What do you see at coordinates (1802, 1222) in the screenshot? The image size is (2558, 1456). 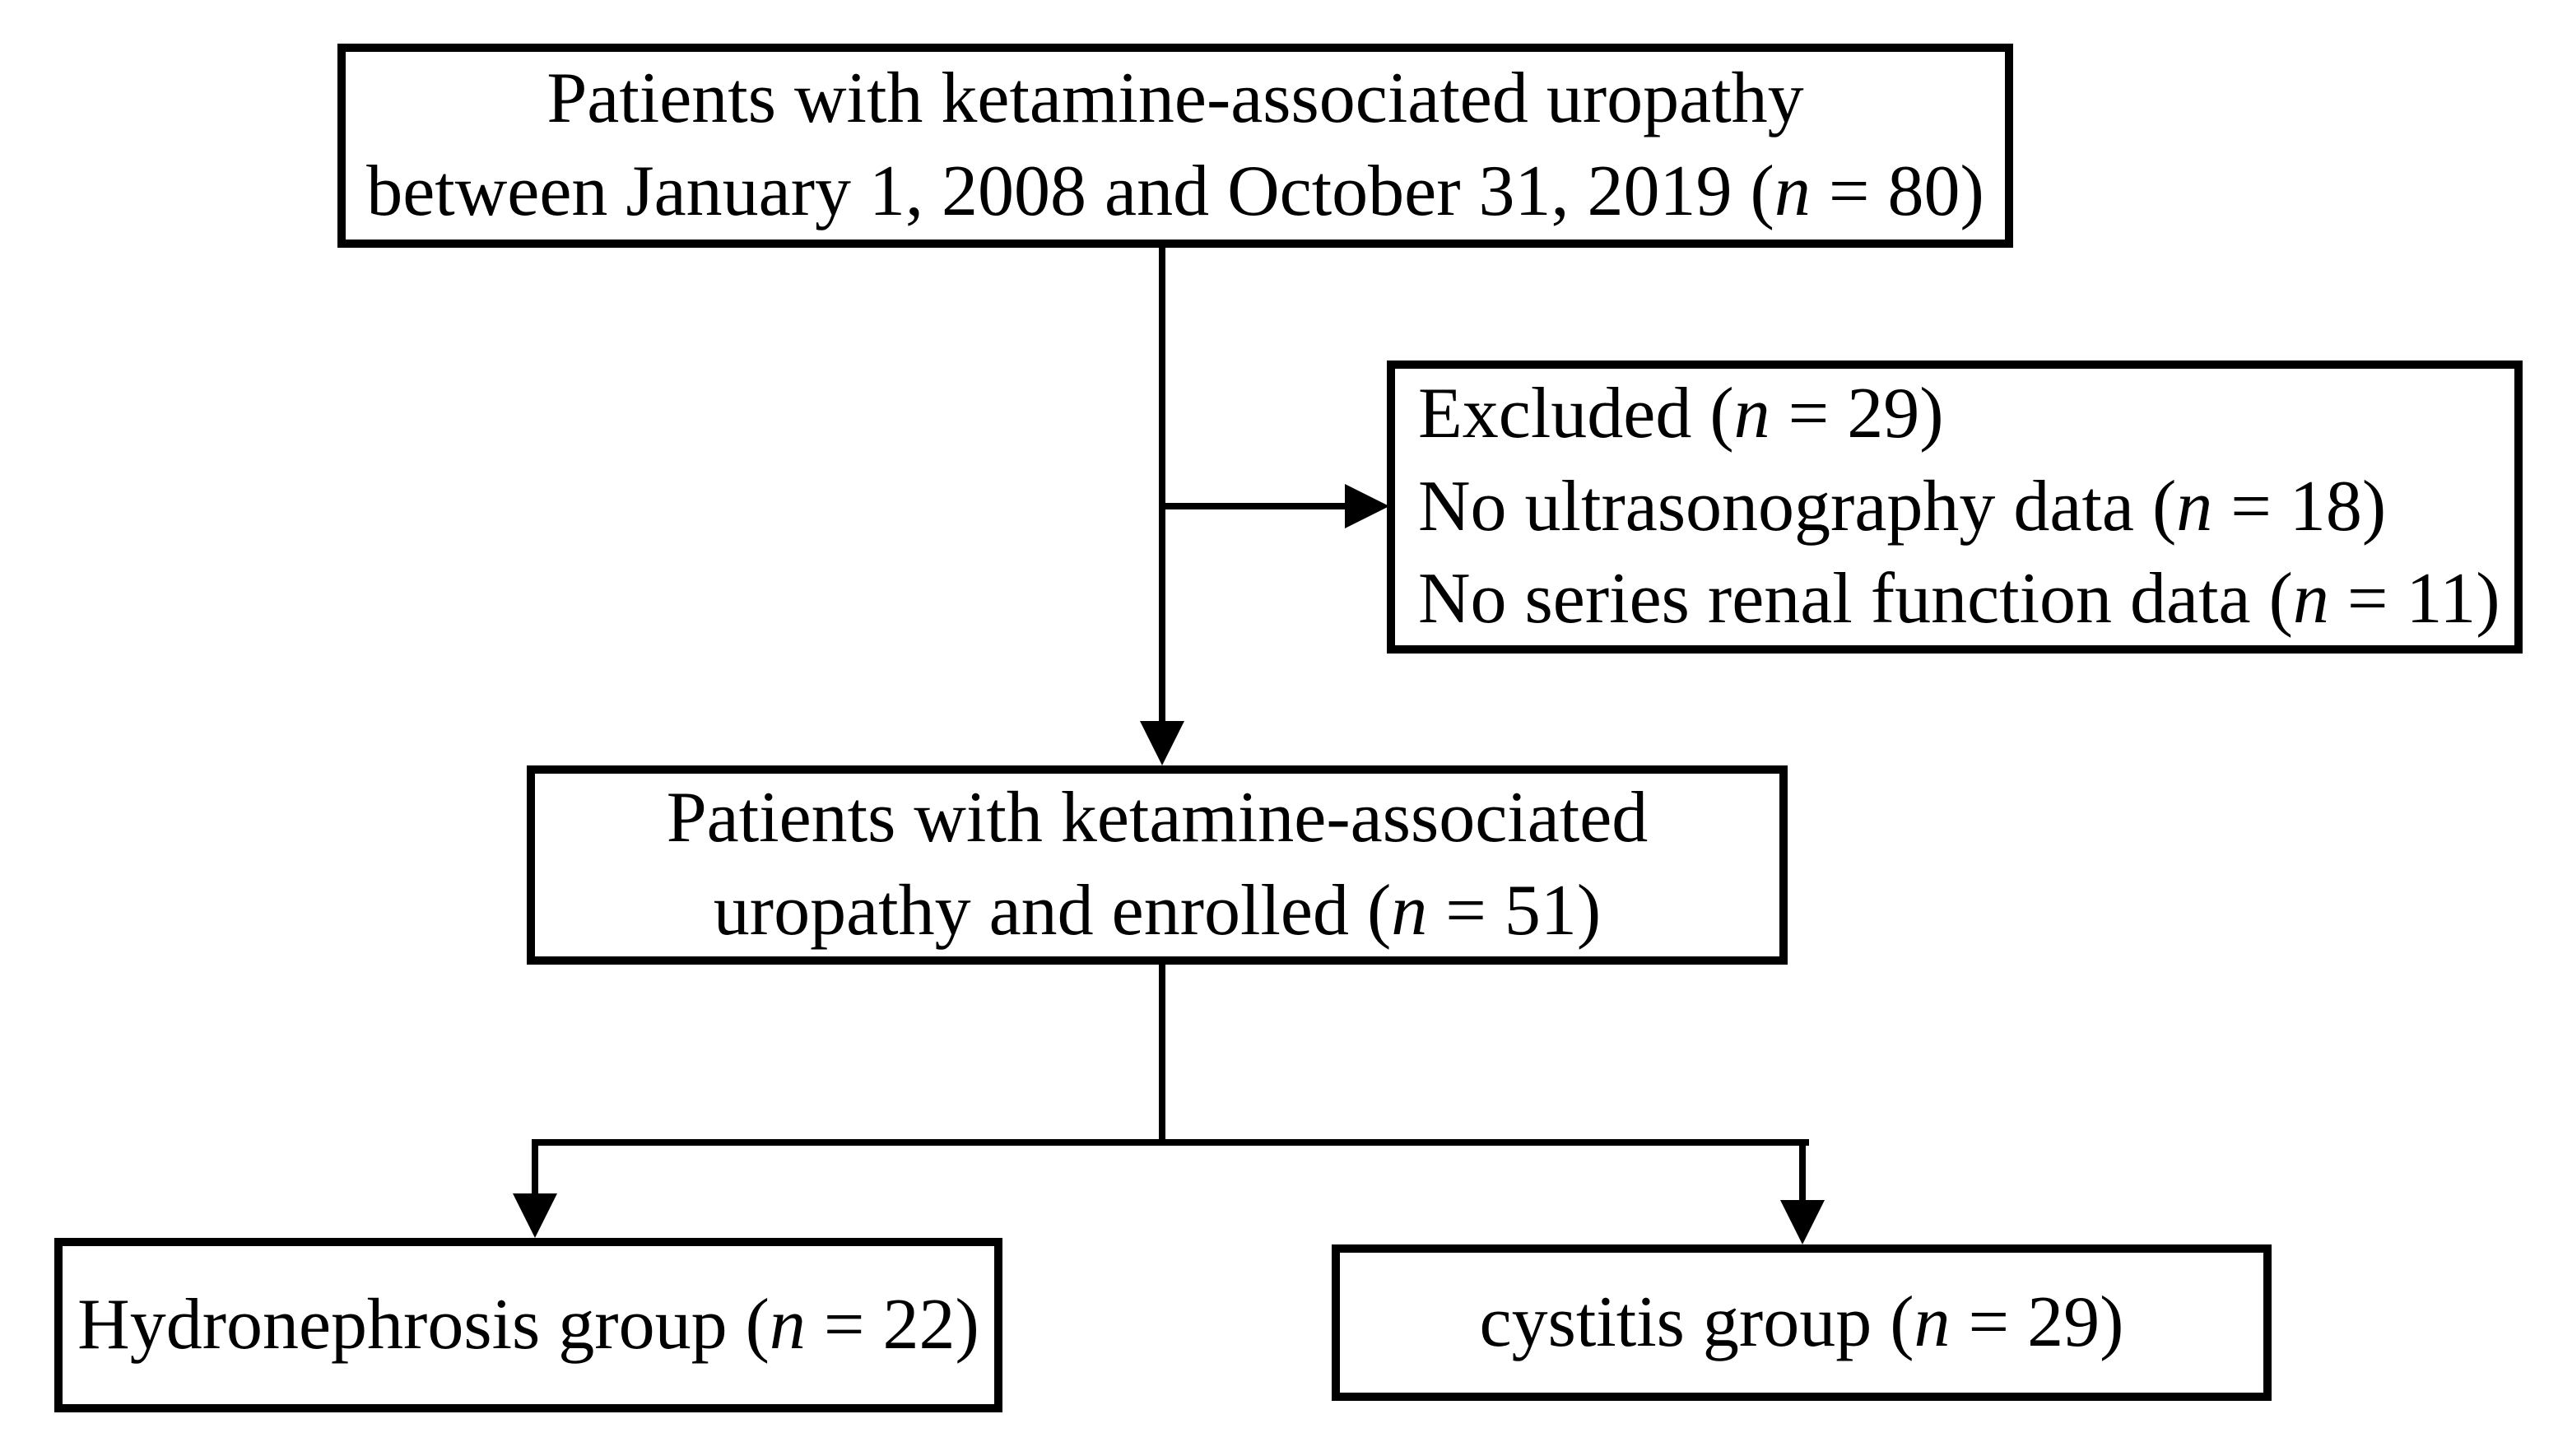 I see `arrowhead-down-cystitis-icon` at bounding box center [1802, 1222].